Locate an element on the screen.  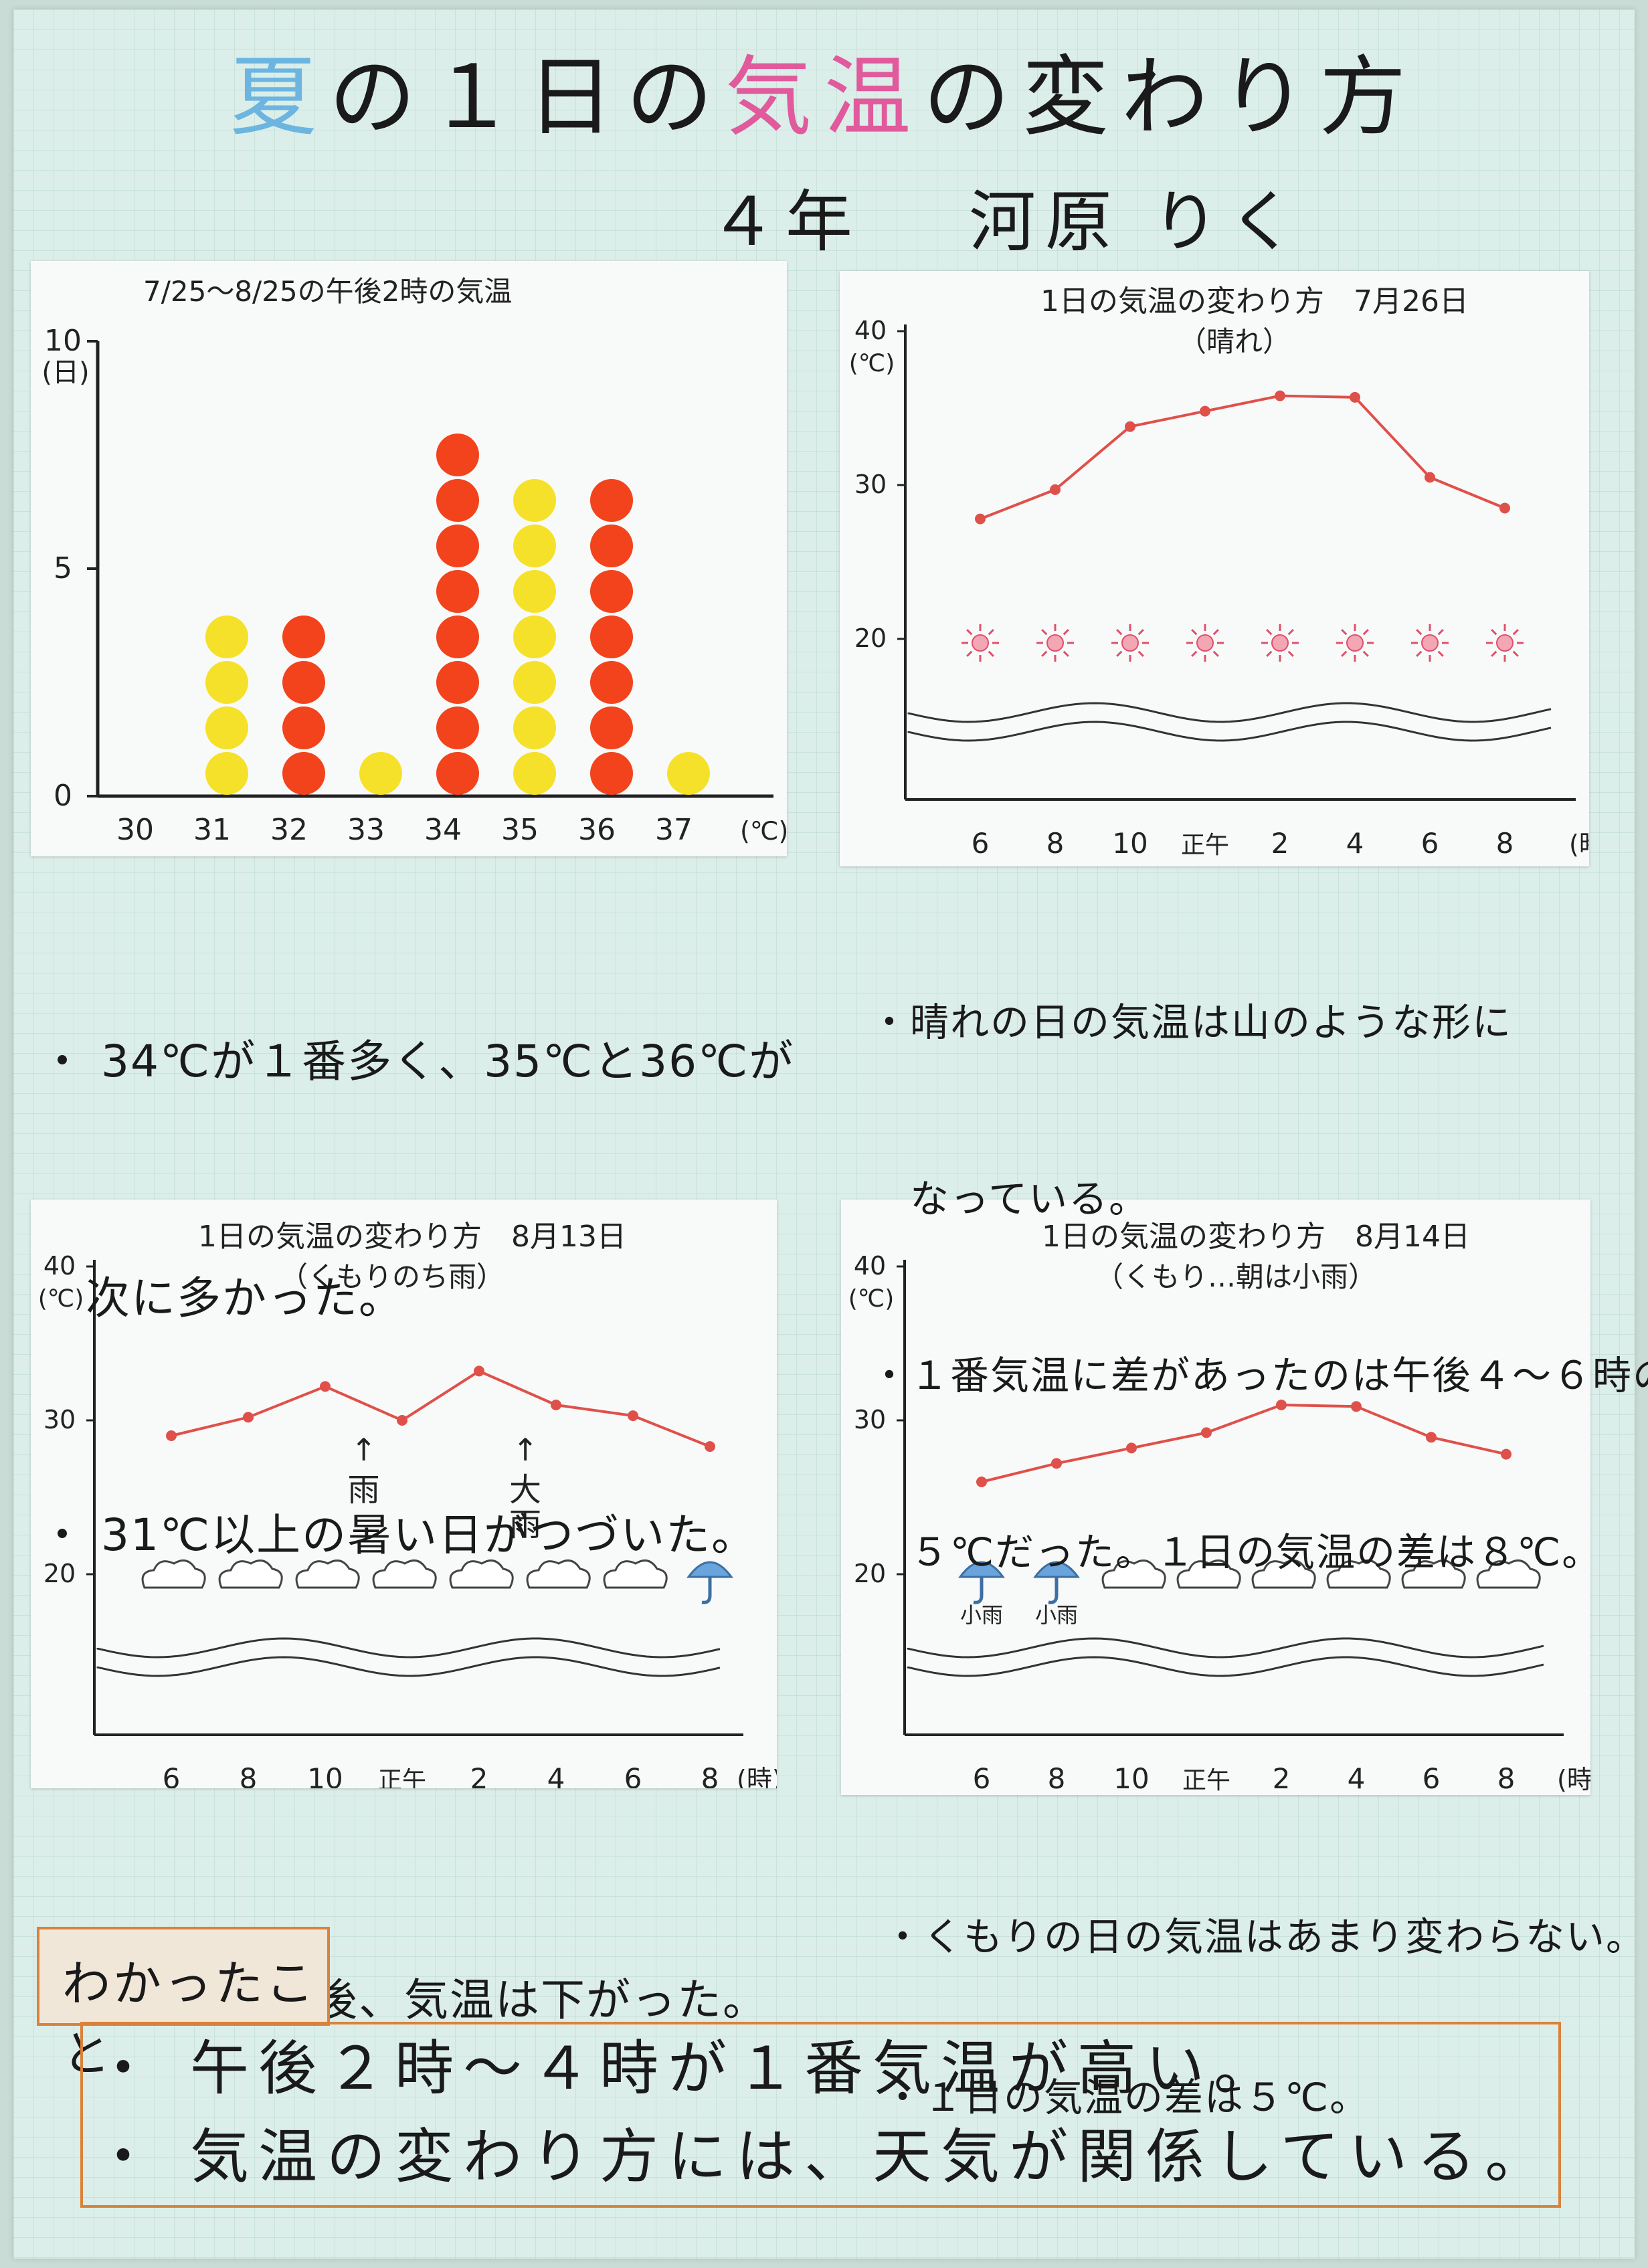
series-line is located at coordinates (1244, 1443).